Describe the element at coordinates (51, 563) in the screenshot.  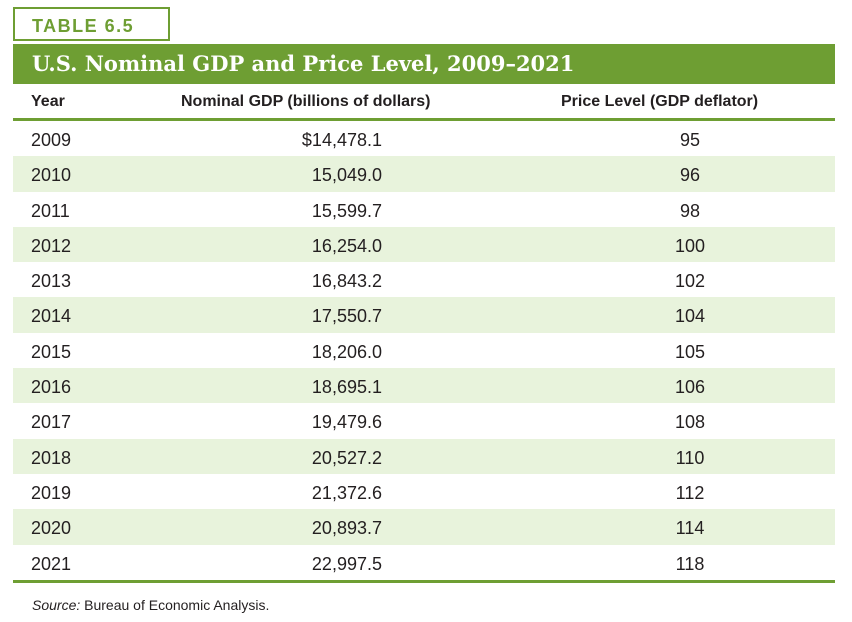
I see `cell-year: 2021` at that location.